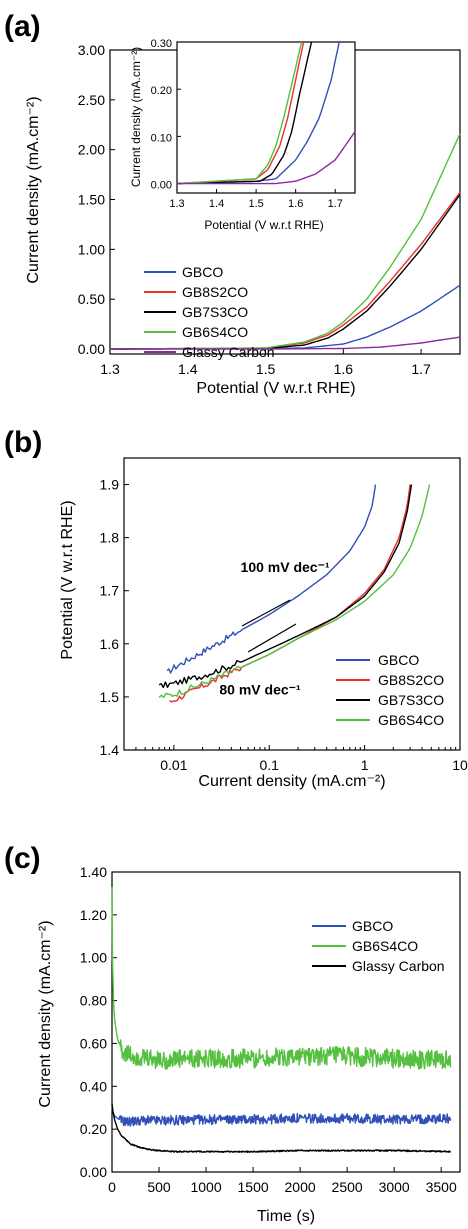 This screenshot has height=1229, width=468. I want to click on panel-a-series-gbco, so click(285, 317).